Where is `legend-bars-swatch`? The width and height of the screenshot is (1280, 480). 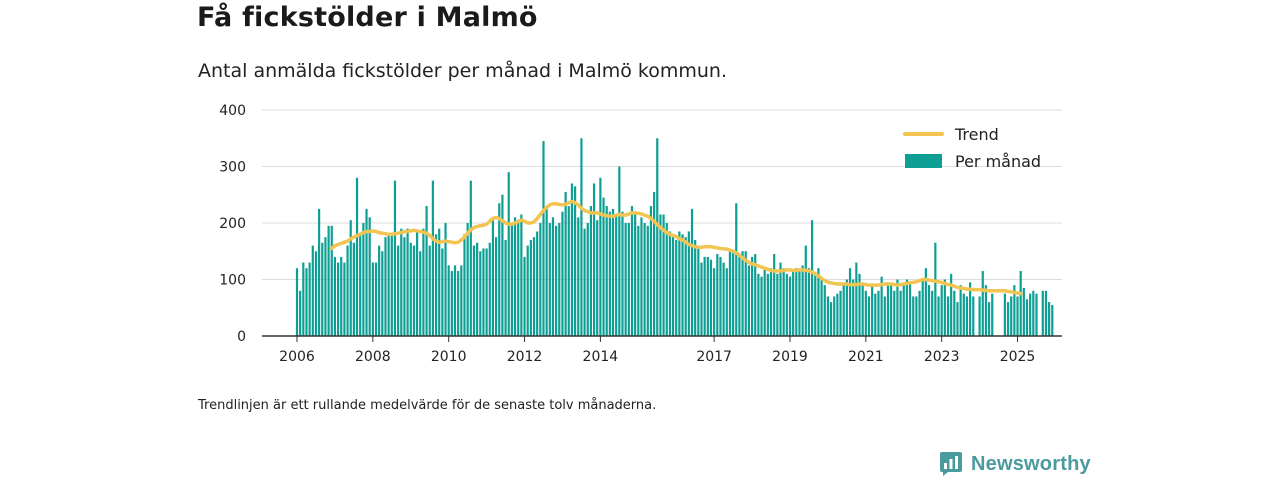 legend-bars-swatch is located at coordinates (923, 161).